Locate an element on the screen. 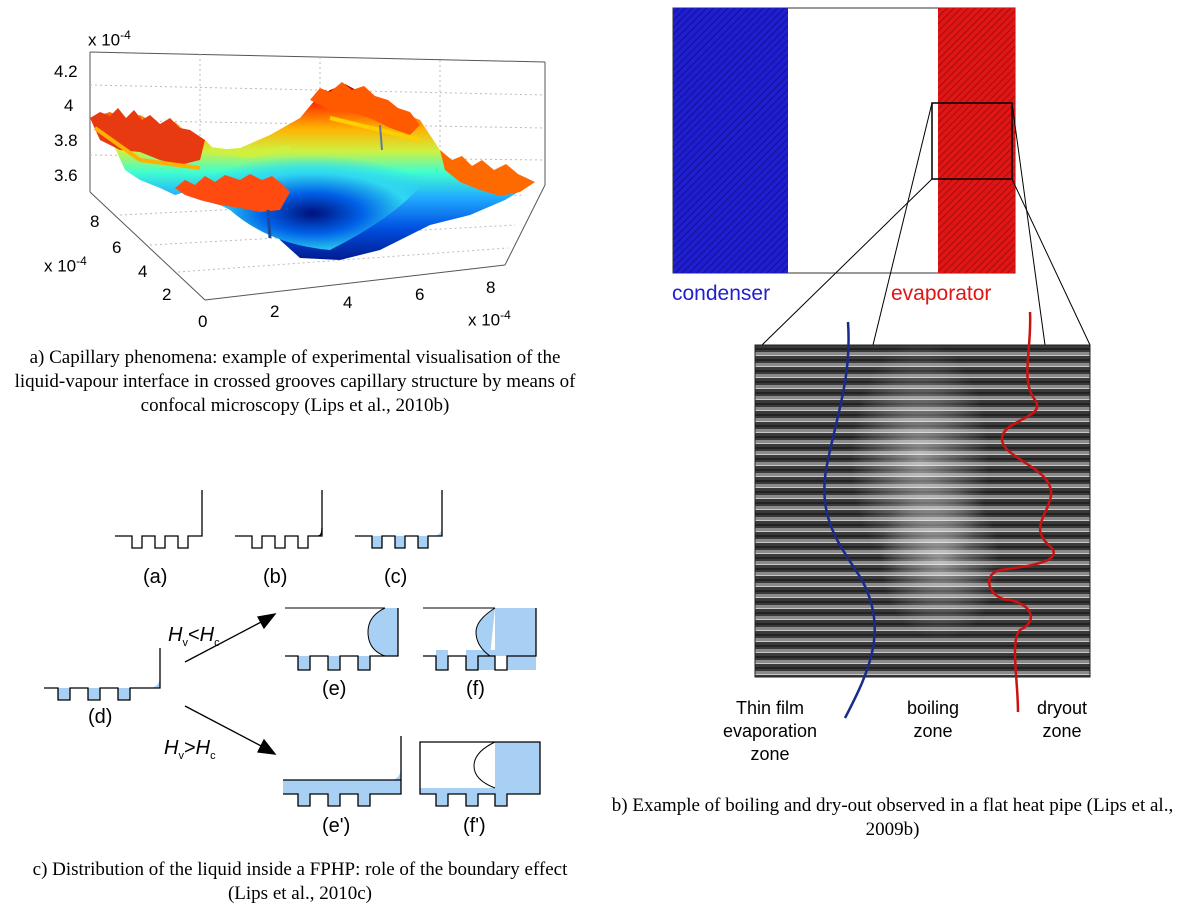 Image resolution: width=1184 pixels, height=914 pixels. groove-profile-d is located at coordinates (102, 674).